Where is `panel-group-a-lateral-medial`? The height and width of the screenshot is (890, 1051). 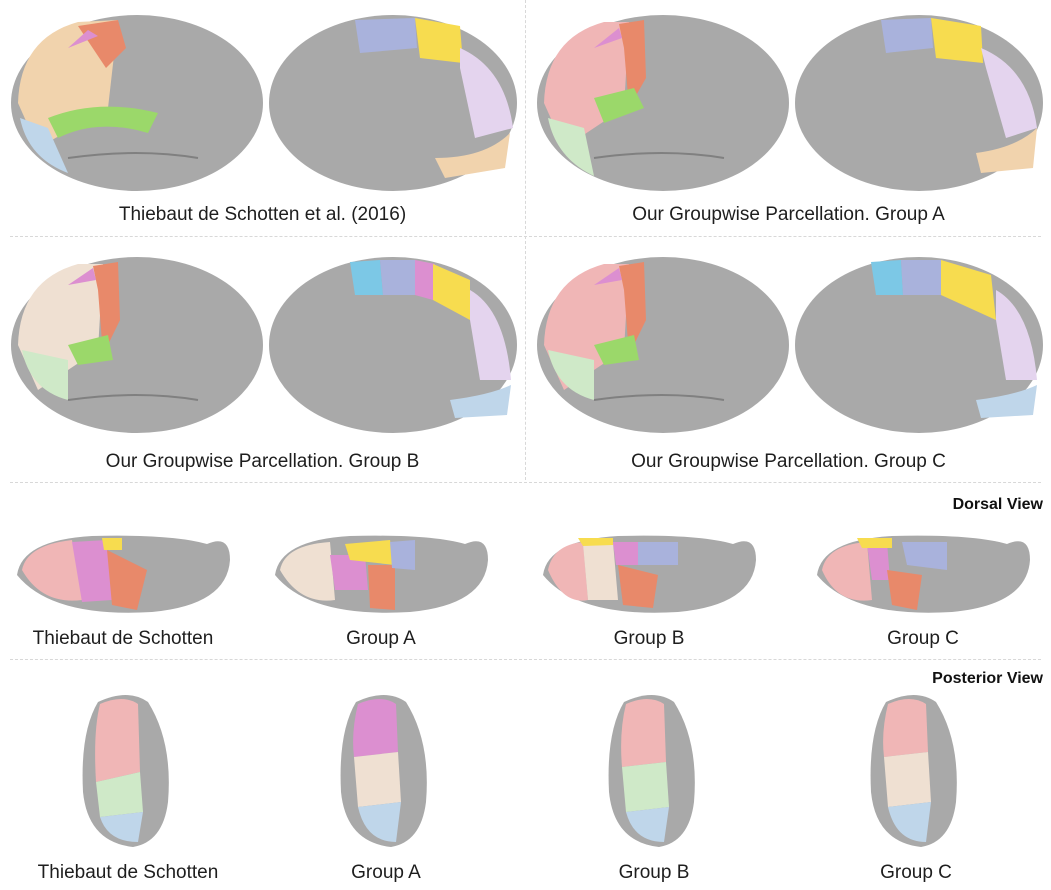 panel-group-a-lateral-medial is located at coordinates (788, 118).